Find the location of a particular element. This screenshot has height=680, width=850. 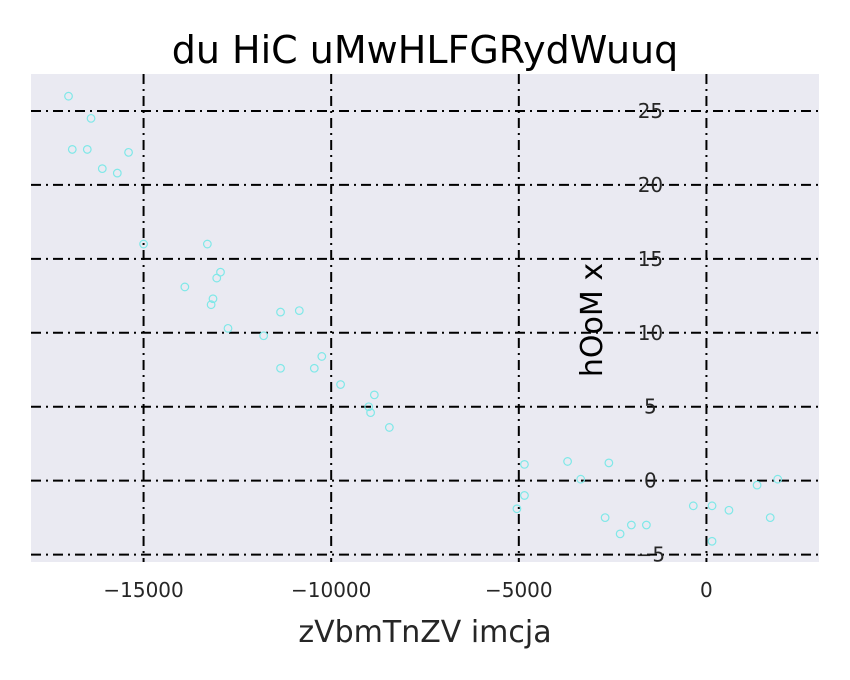

x-axis-label: zVbmTnZV imcja is located at coordinates (424, 632).